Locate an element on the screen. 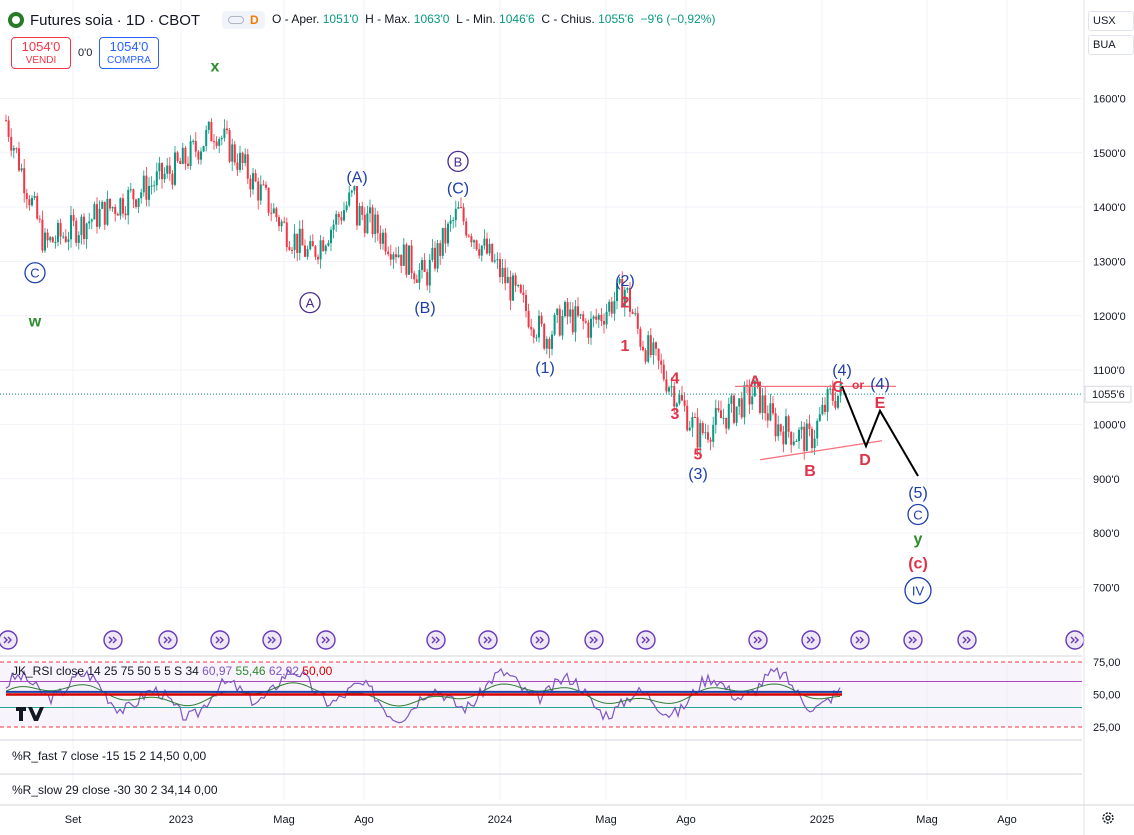 Image resolution: width=1134 pixels, height=835 pixels. symbol-title: Futures soia · 1D · CBOT is located at coordinates (115, 20).